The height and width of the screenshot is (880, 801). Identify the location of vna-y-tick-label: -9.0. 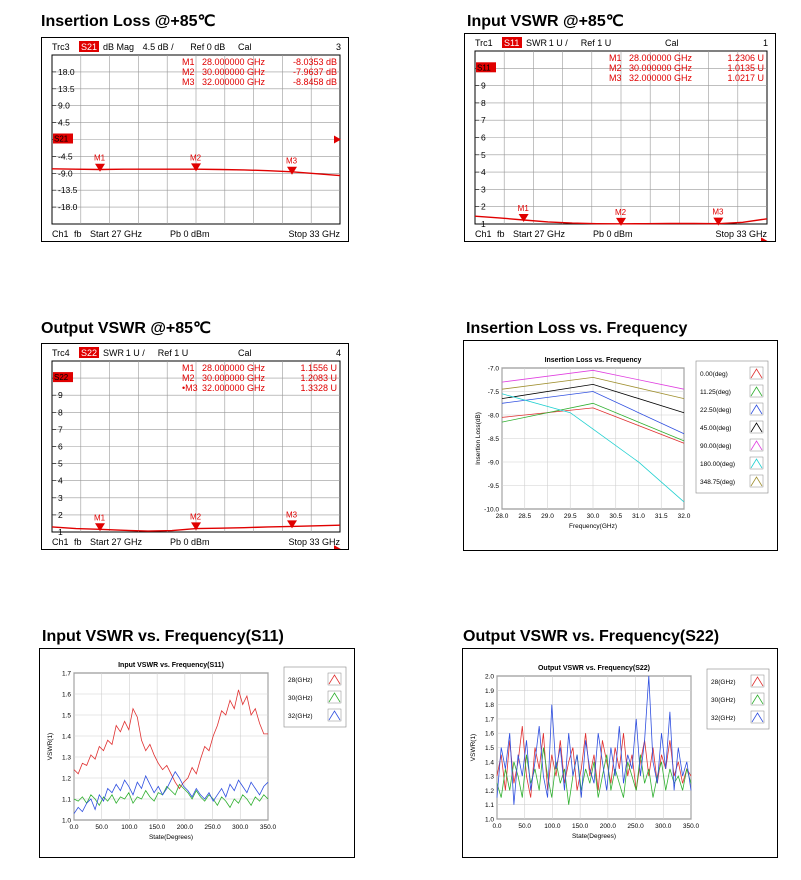
(65, 173).